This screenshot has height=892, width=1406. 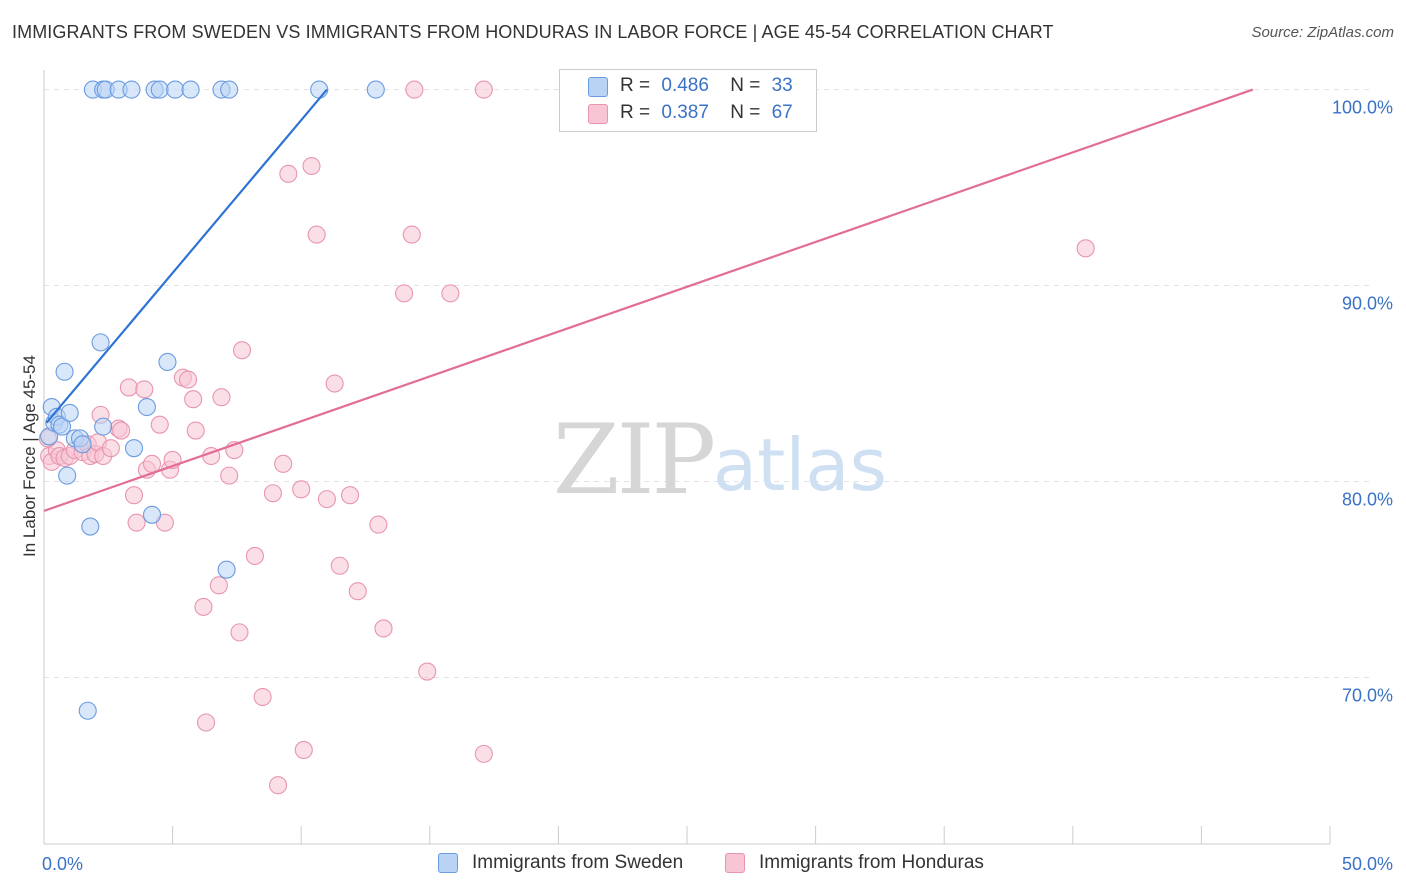 I want to click on sweden-trendline, so click(x=186, y=256).